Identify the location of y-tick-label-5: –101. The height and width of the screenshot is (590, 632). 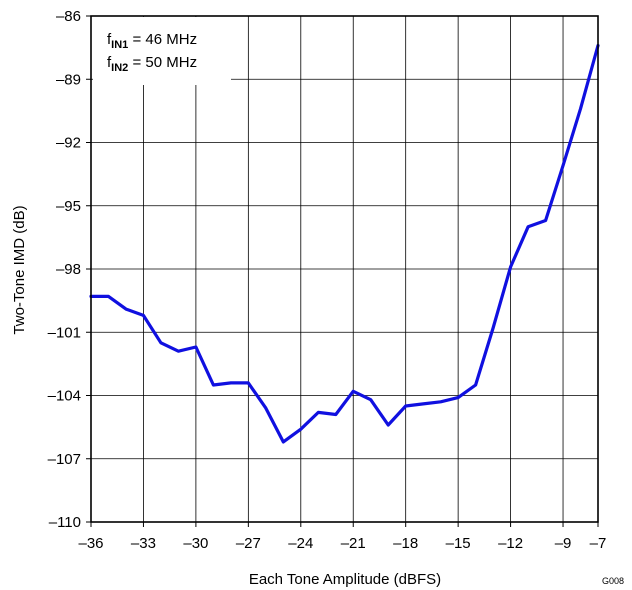
(64, 332).